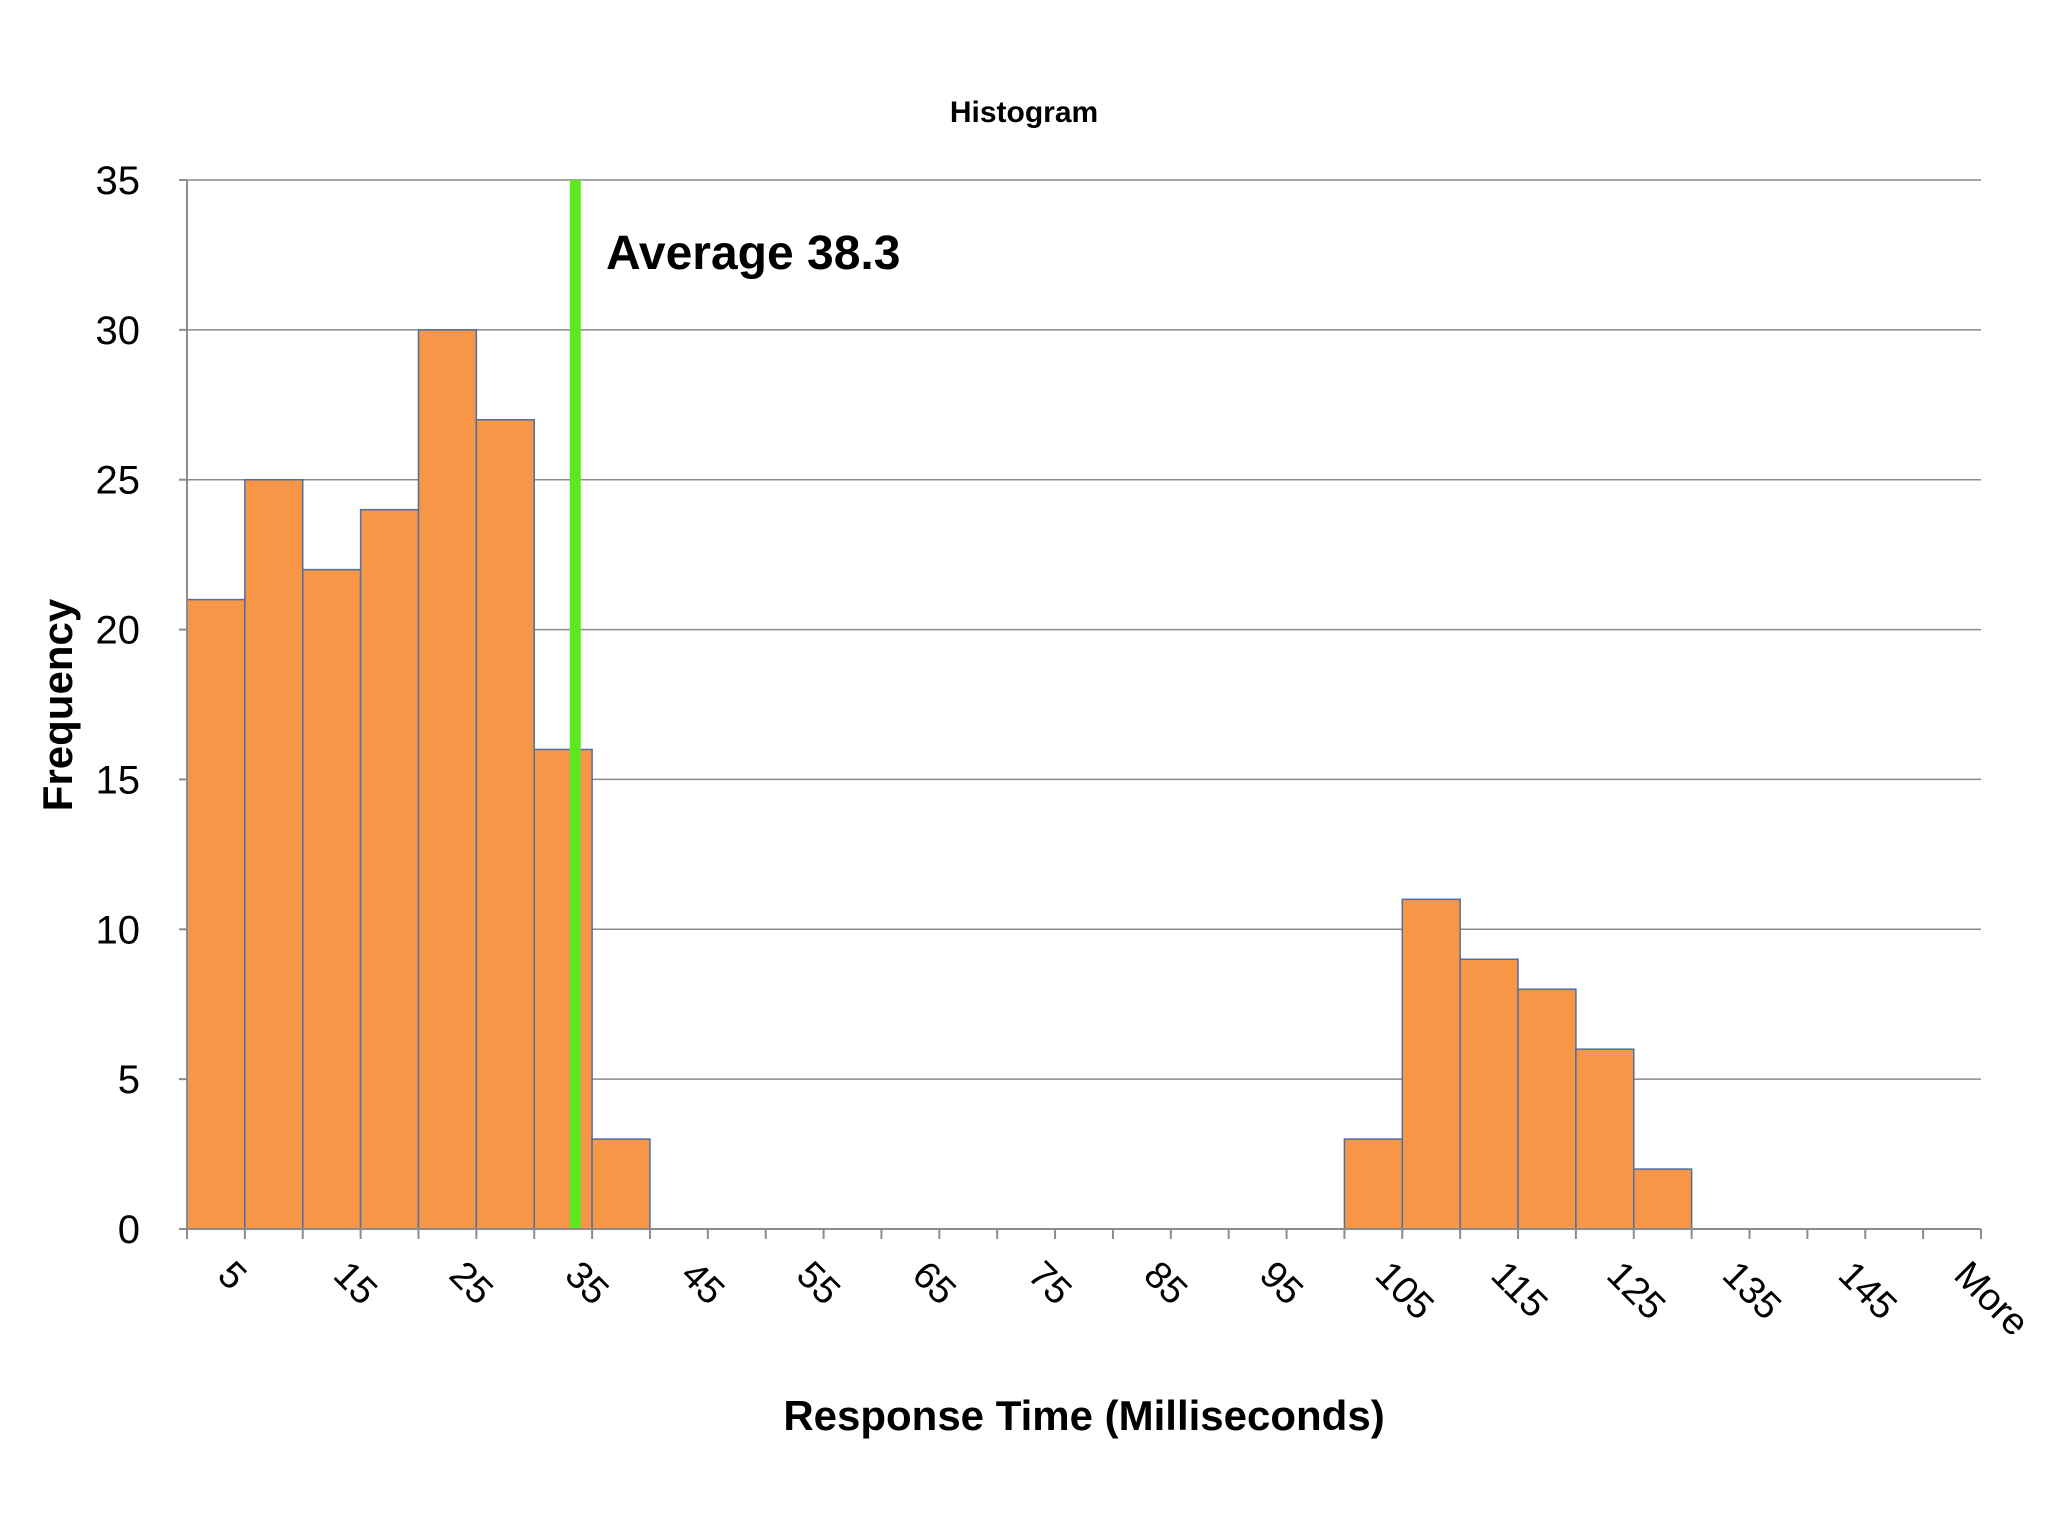 Image resolution: width=2048 pixels, height=1536 pixels. Describe the element at coordinates (1024, 112) in the screenshot. I see `chart-title: Histogram` at that location.